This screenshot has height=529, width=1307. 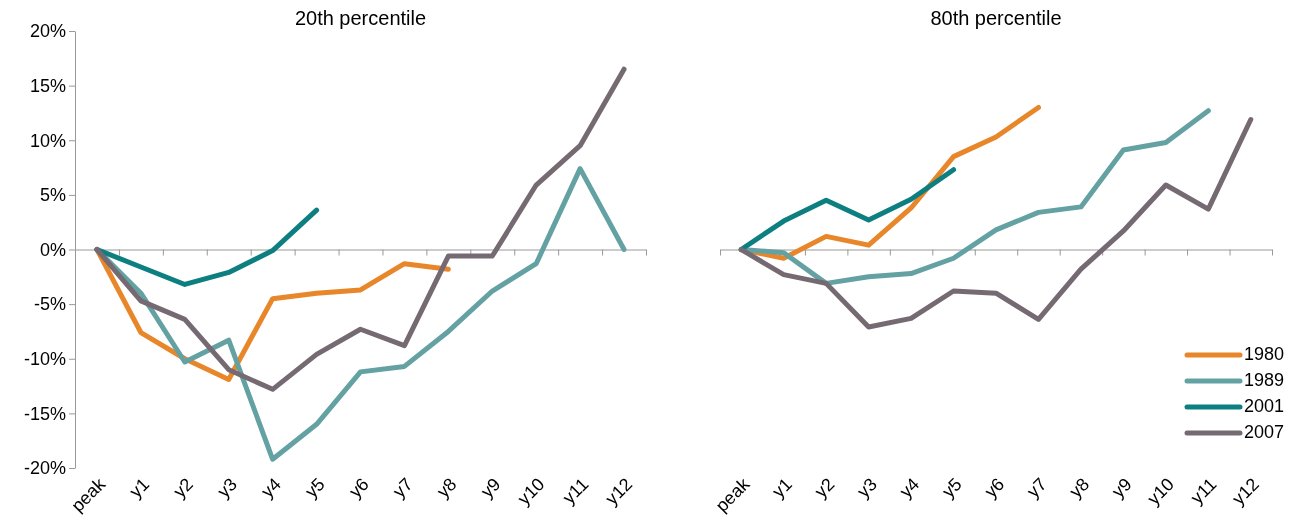 What do you see at coordinates (1264, 431) in the screenshot?
I see `legend-label: 2007` at bounding box center [1264, 431].